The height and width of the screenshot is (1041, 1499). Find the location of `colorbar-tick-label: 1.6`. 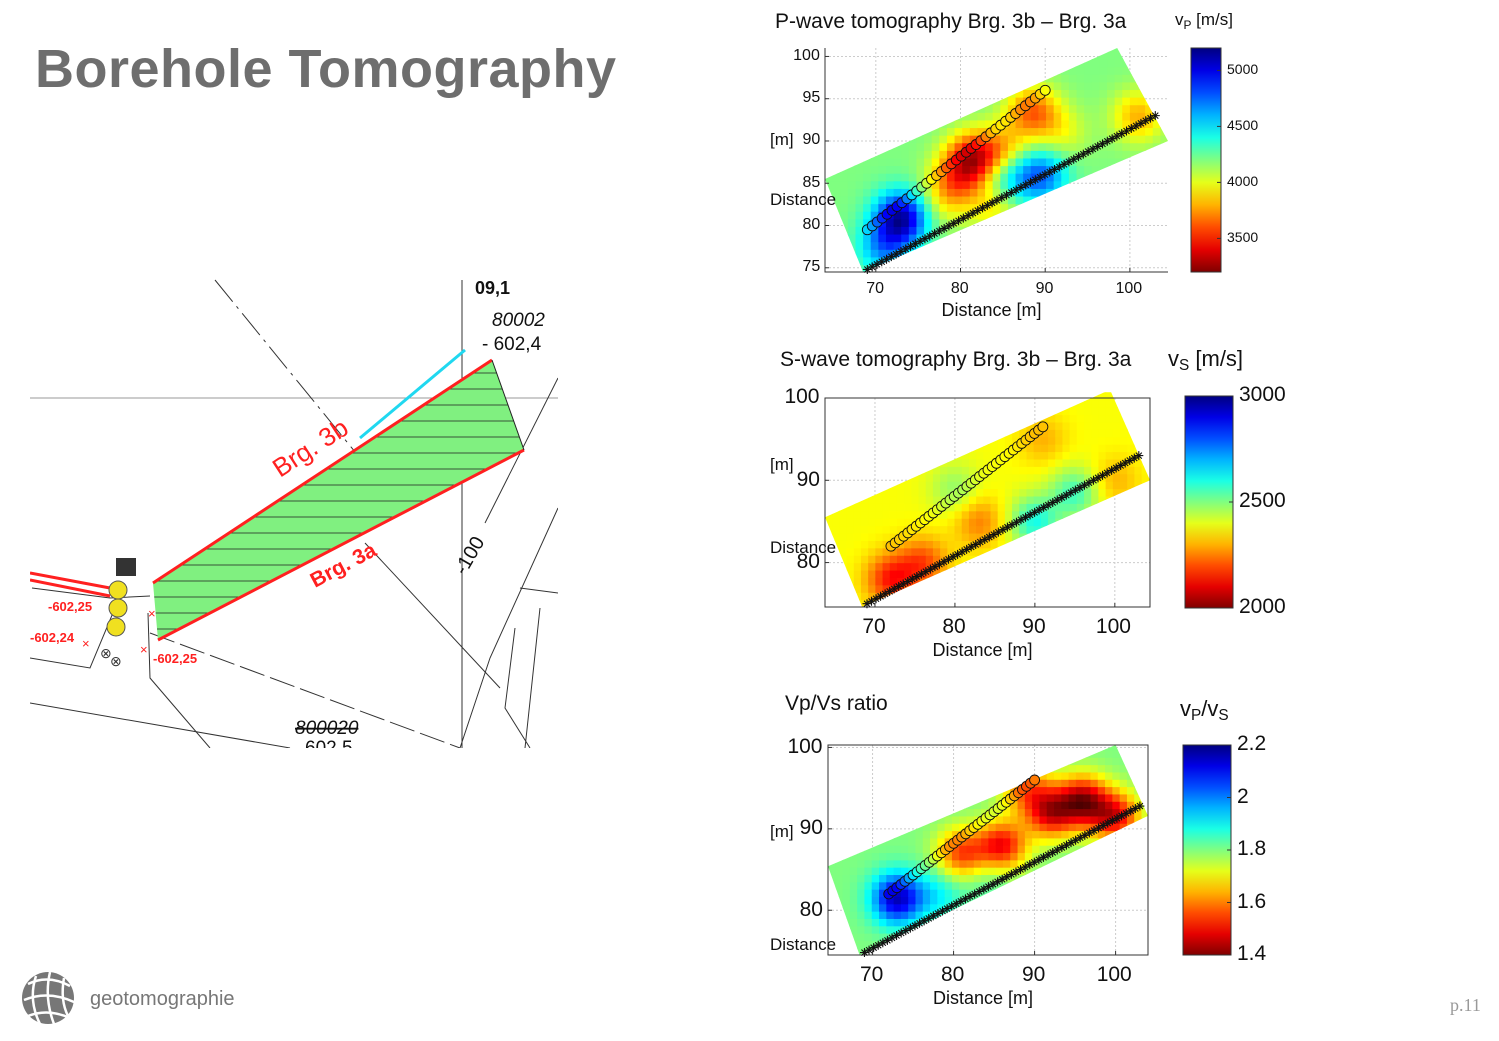

colorbar-tick-label: 1.6 is located at coordinates (1252, 901).